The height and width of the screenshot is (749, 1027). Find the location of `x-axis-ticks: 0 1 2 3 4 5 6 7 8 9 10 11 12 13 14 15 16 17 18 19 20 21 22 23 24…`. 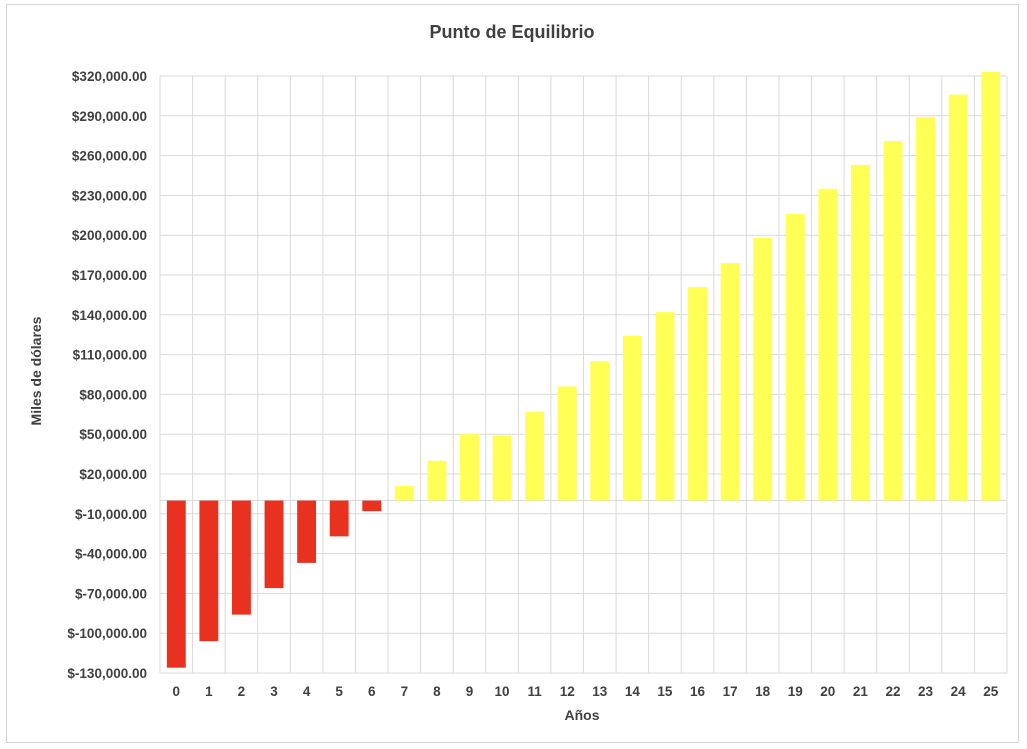

x-axis-ticks: 0 1 2 3 4 5 6 7 8 9 10 11 12 13 14 15 16 17 18 19 20 21 22 23 24… is located at coordinates (586, 691).